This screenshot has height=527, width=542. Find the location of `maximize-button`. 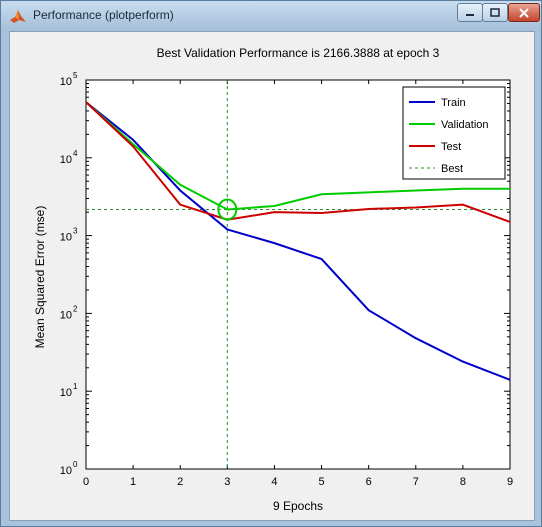

maximize-button is located at coordinates (495, 12).